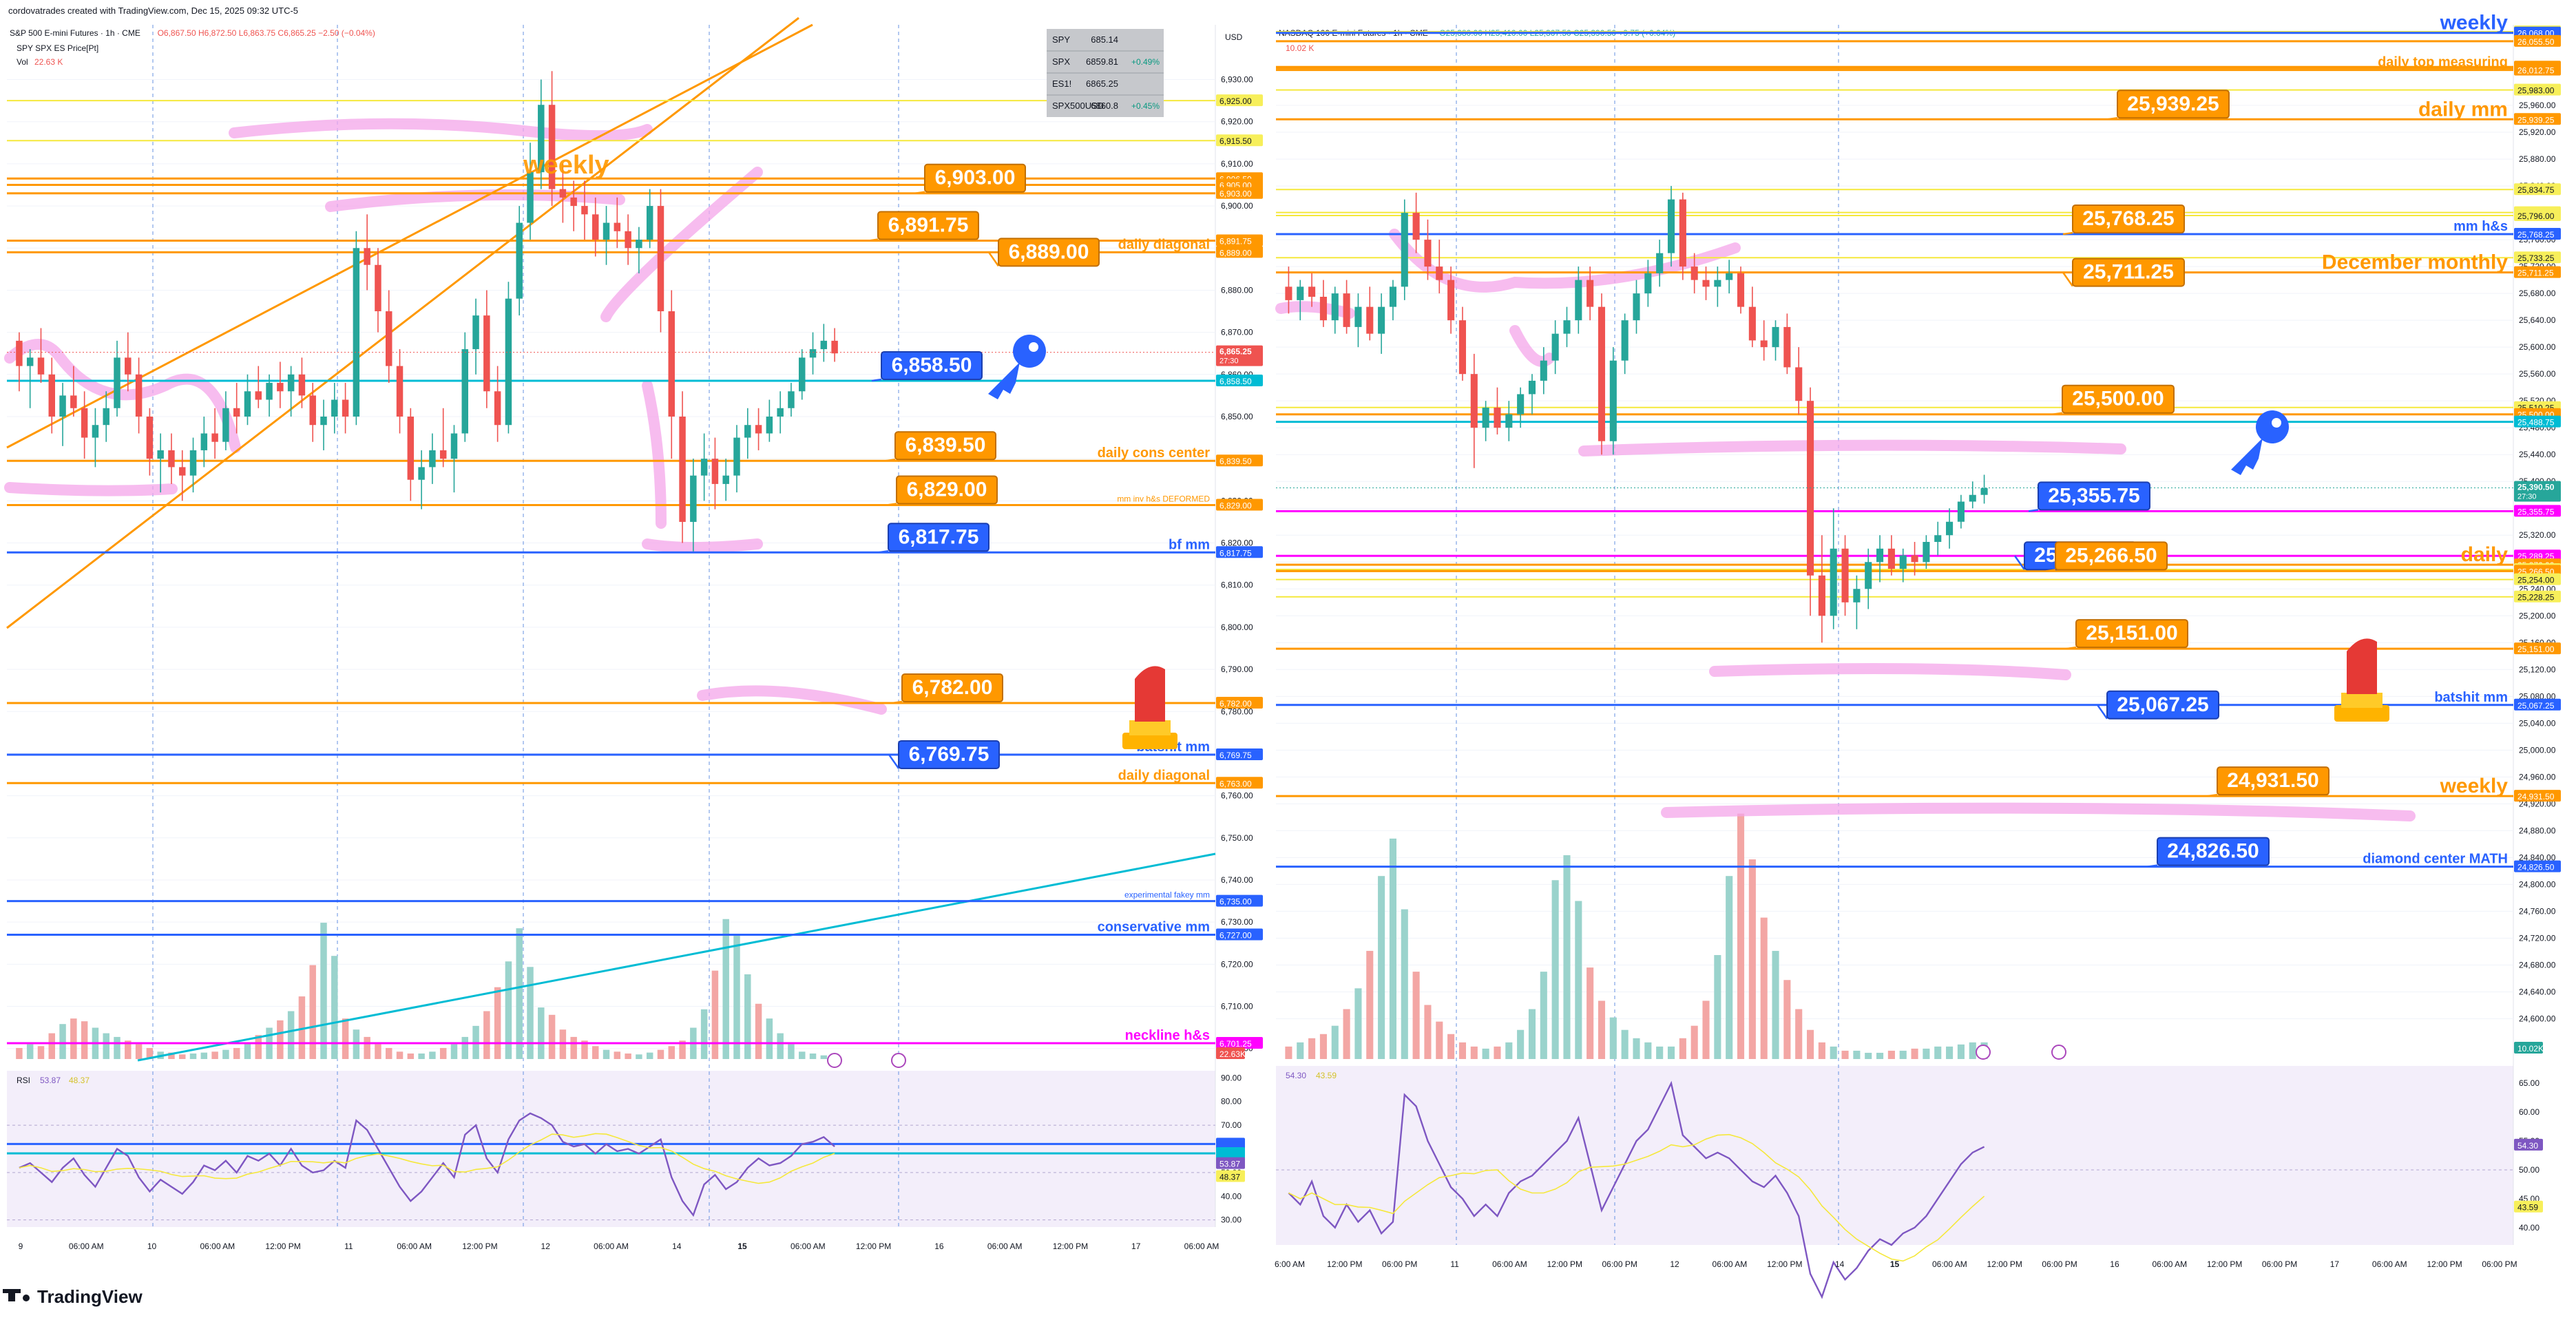 The height and width of the screenshot is (1320, 2576). Describe the element at coordinates (611, 1149) in the screenshot. I see `rsi-pane` at that location.